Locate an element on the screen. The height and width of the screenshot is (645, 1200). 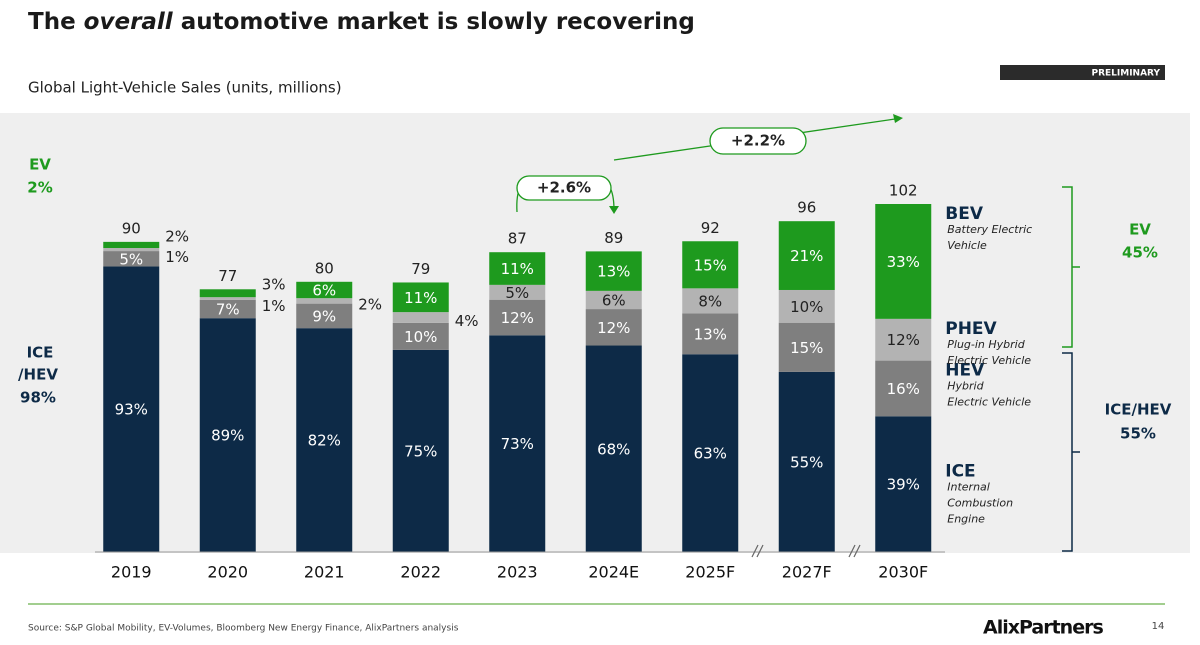
value-label: 3% is located at coordinates (274, 285).